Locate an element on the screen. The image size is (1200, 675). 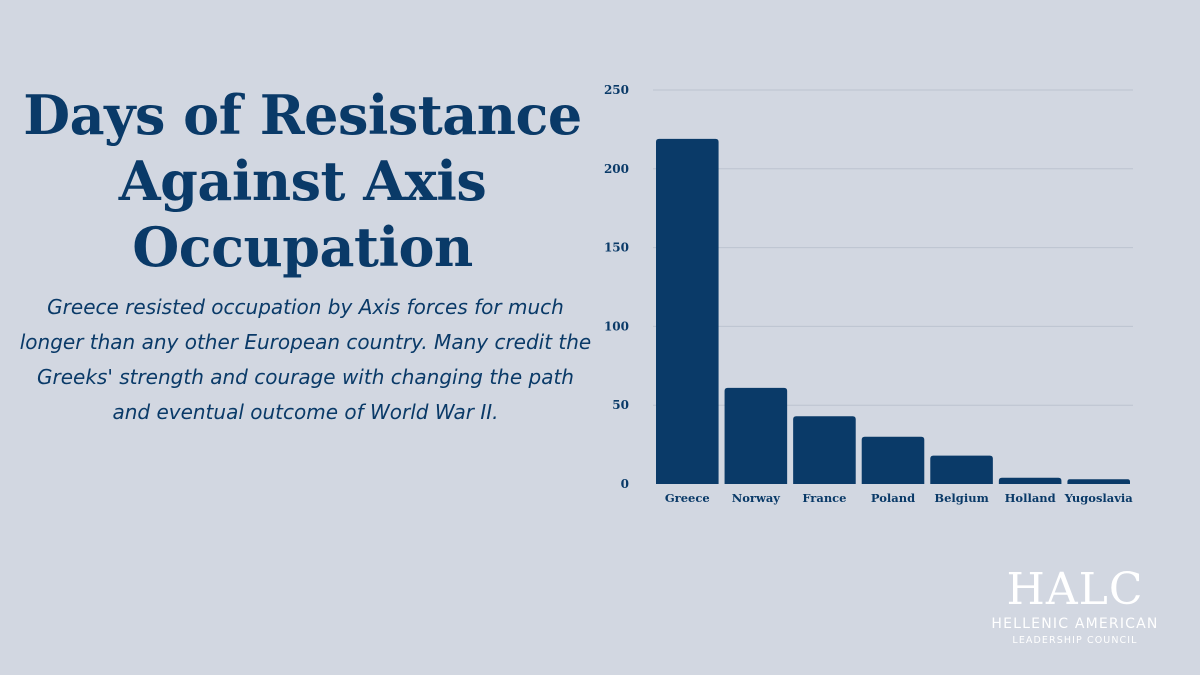
y-axis-ticks: 0 50 100 150 200 250 is located at coordinates (616, 287).